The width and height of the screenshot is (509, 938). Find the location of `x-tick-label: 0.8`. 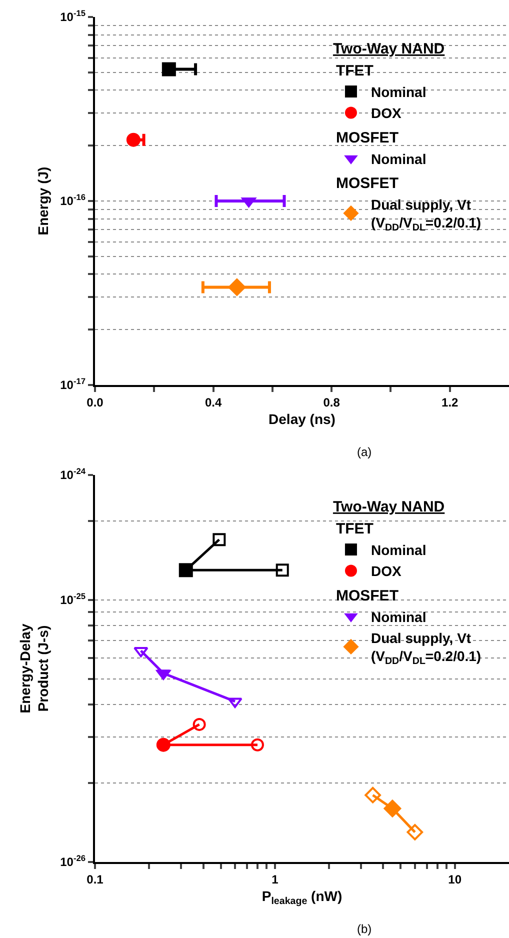

x-tick-label: 0.8 is located at coordinates (331, 402).